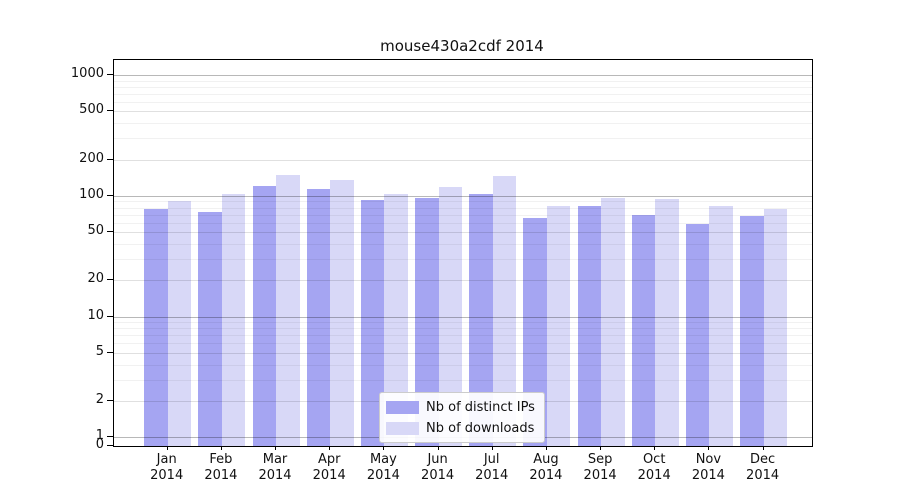  Describe the element at coordinates (95, 279) in the screenshot. I see `y-tick-label-20: 20` at that location.